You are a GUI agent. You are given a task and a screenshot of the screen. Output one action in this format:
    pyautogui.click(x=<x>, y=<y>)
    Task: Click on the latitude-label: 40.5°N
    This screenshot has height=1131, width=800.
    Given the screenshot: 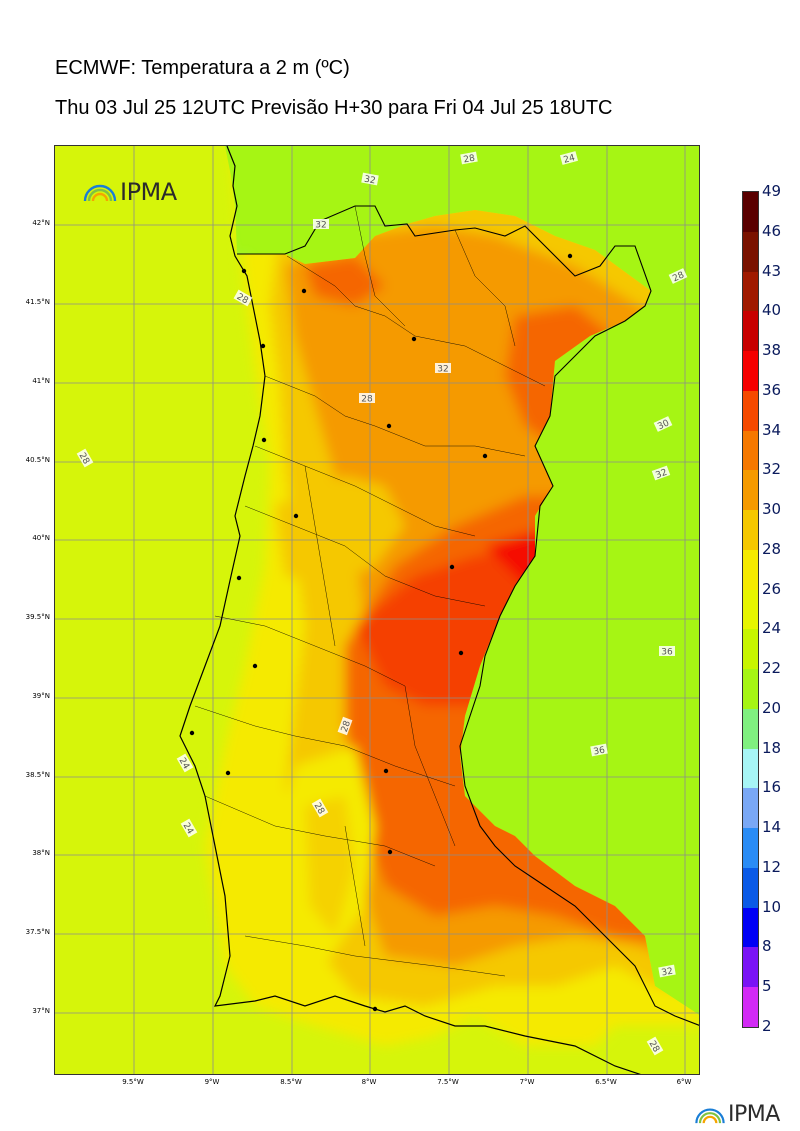 What is the action you would take?
    pyautogui.click(x=37, y=460)
    